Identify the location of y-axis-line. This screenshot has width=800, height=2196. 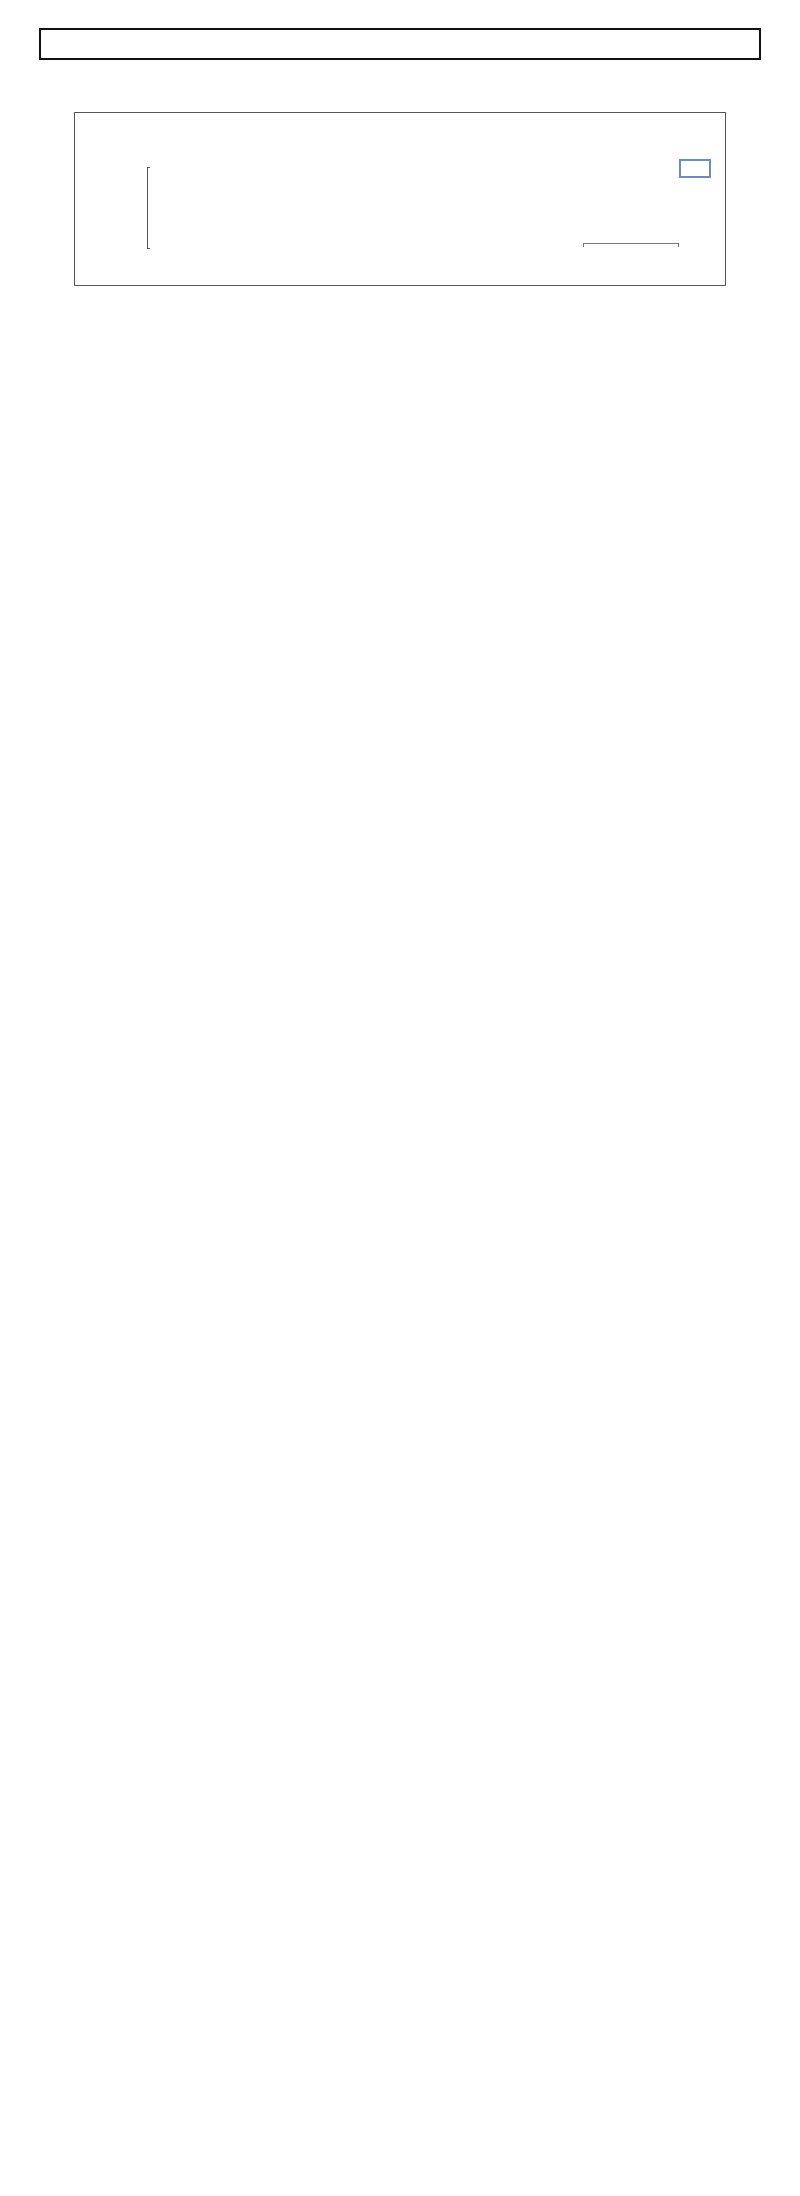
(148, 208).